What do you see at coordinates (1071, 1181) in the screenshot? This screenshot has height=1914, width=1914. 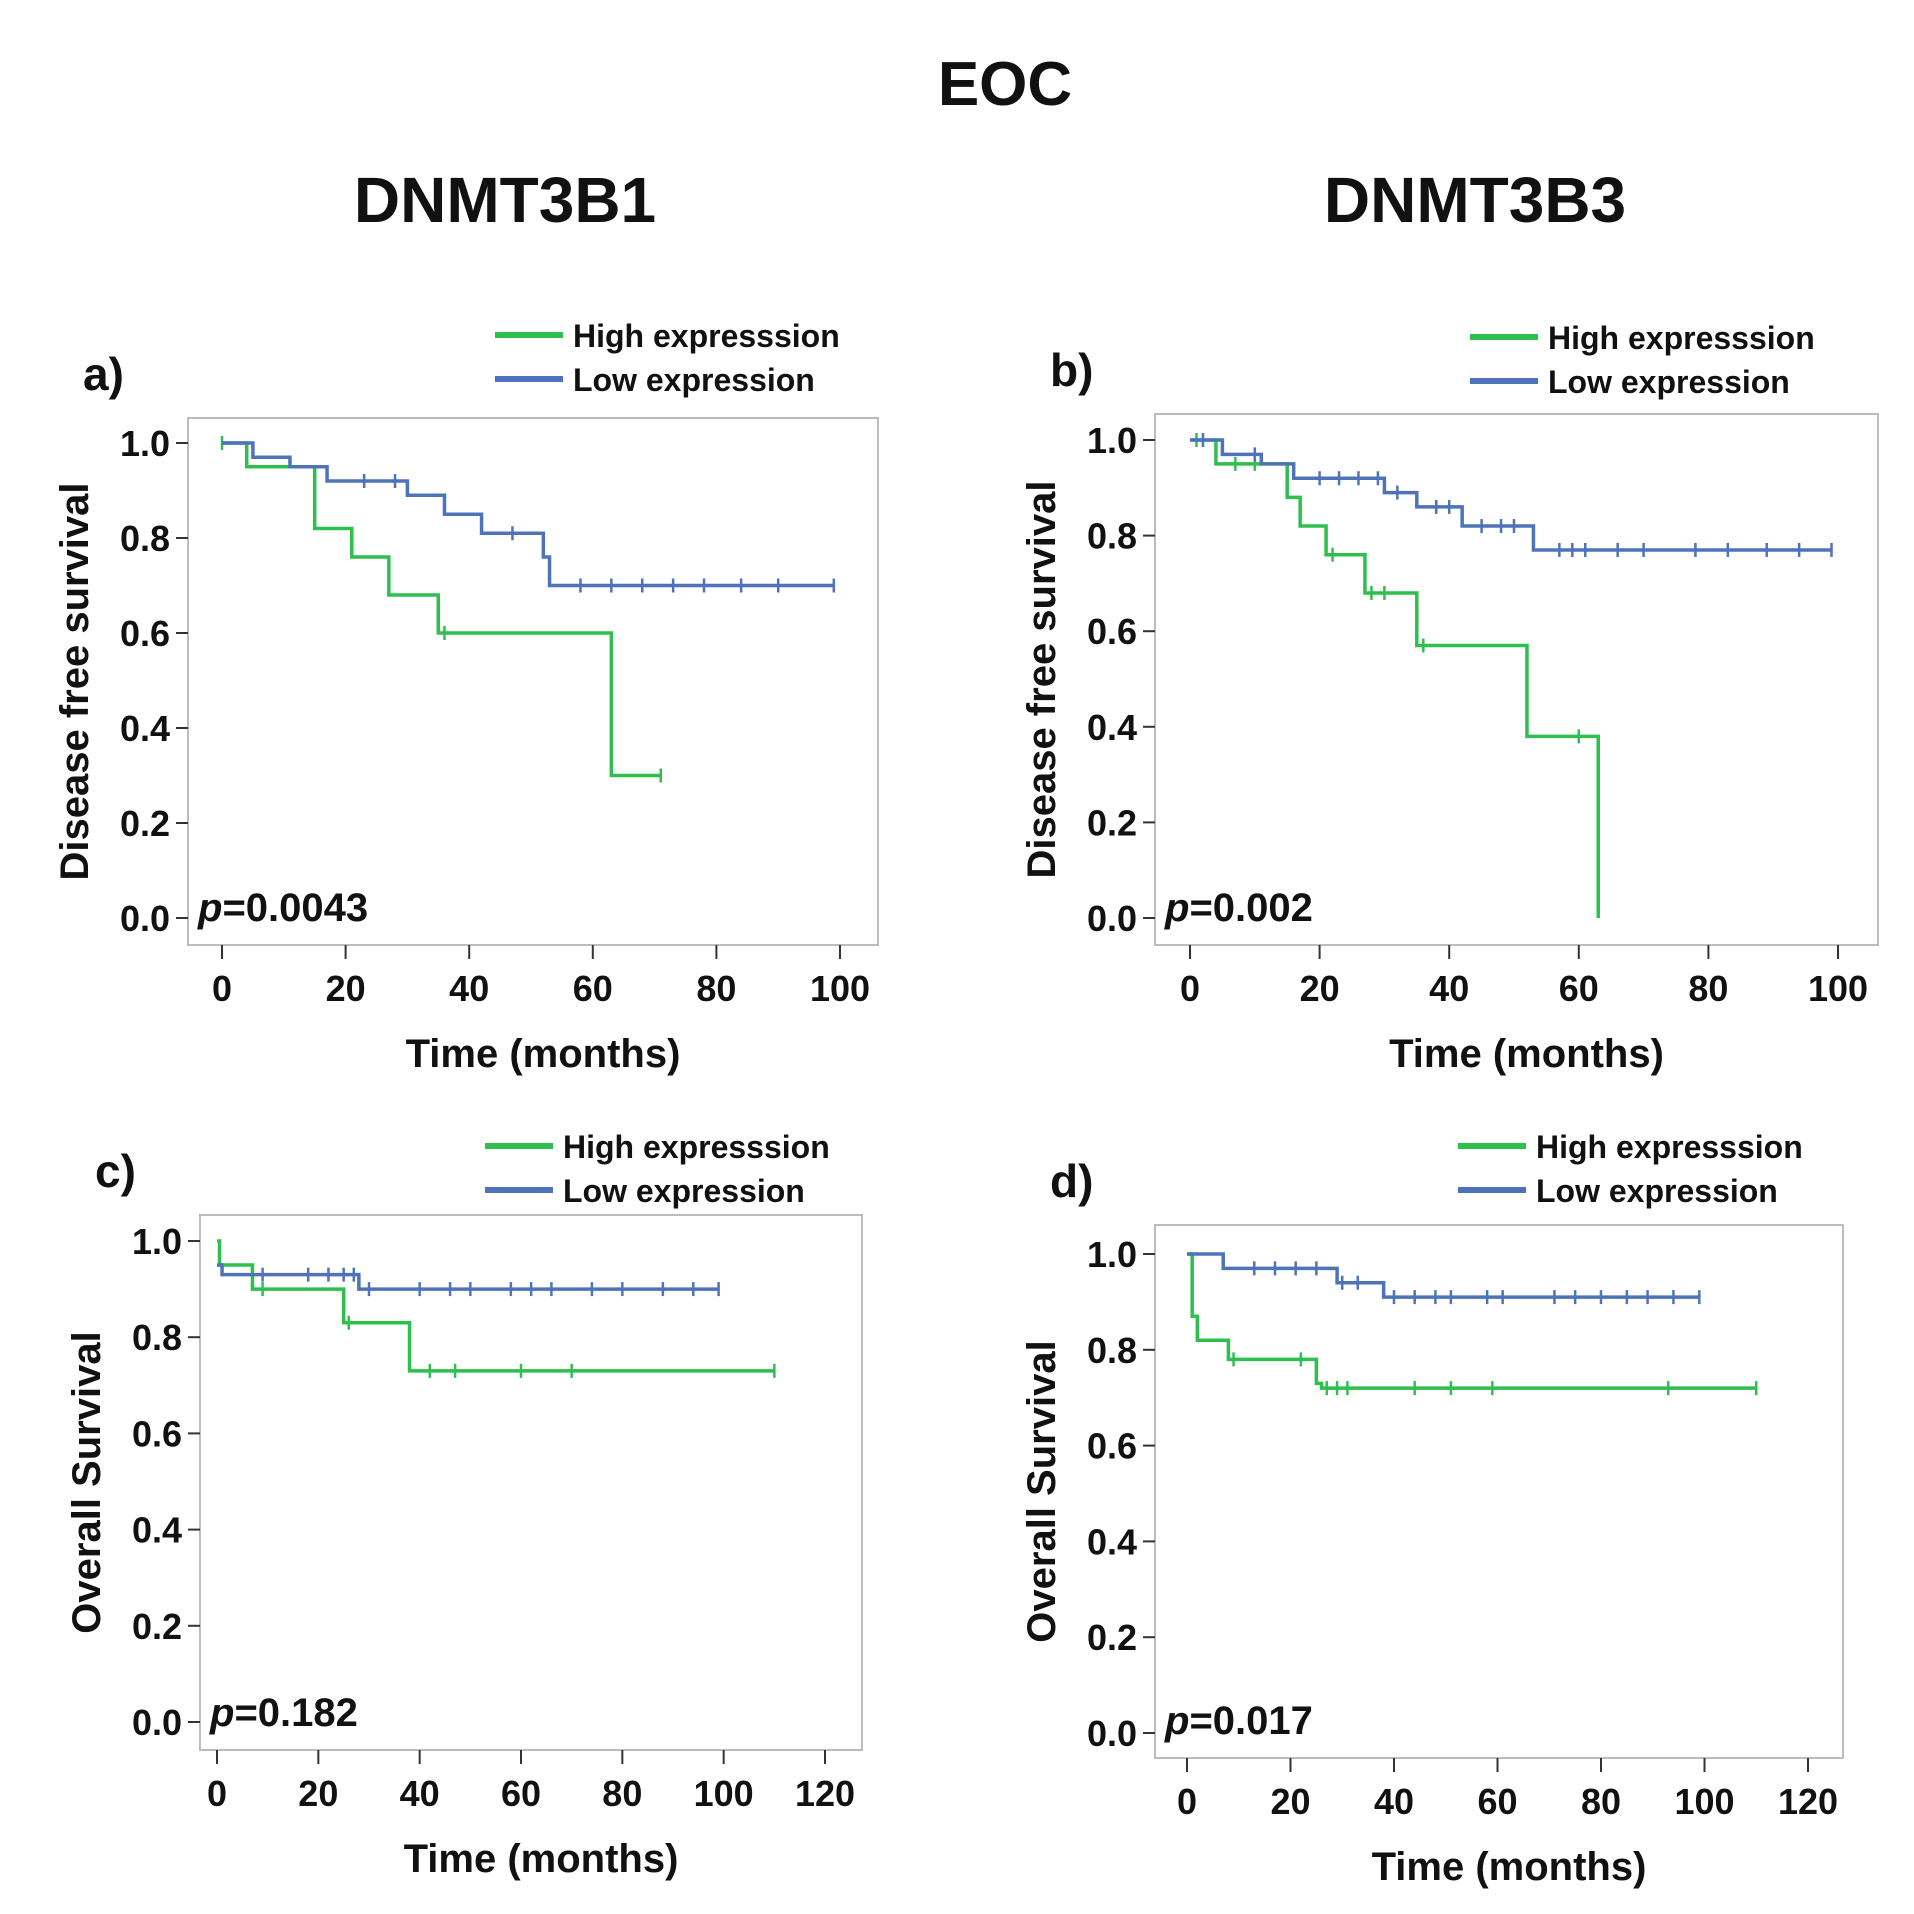 I see `panel-label: d)` at bounding box center [1071, 1181].